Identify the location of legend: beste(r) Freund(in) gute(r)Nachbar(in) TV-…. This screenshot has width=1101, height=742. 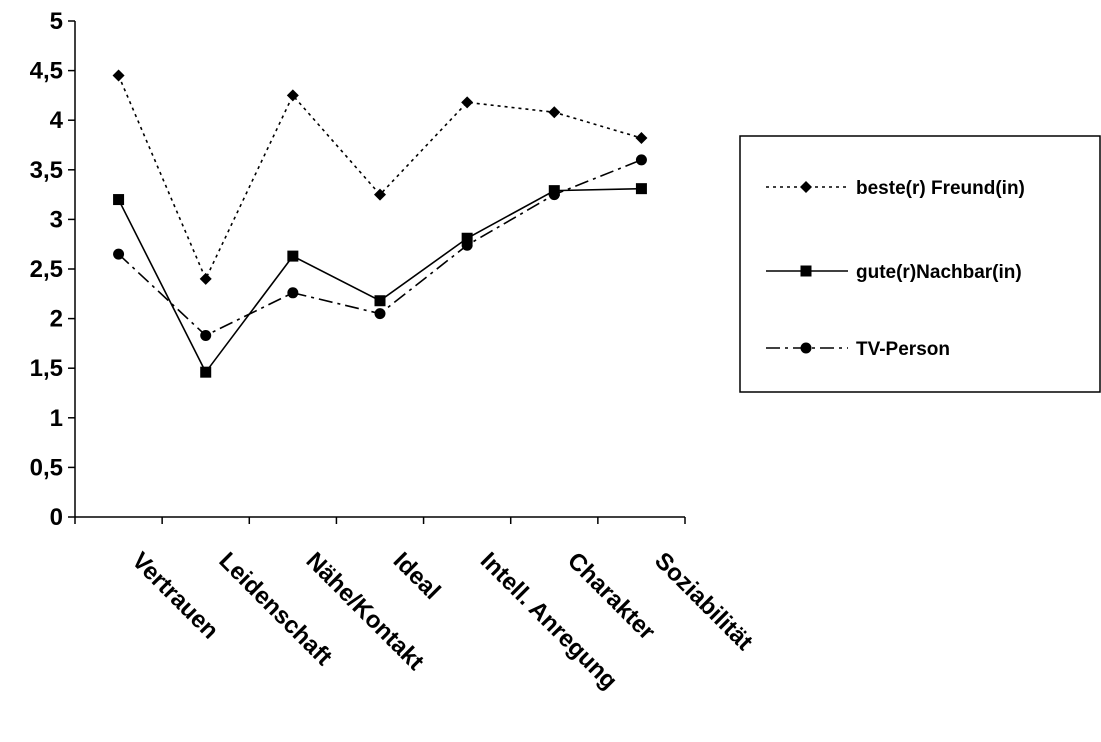
(920, 264).